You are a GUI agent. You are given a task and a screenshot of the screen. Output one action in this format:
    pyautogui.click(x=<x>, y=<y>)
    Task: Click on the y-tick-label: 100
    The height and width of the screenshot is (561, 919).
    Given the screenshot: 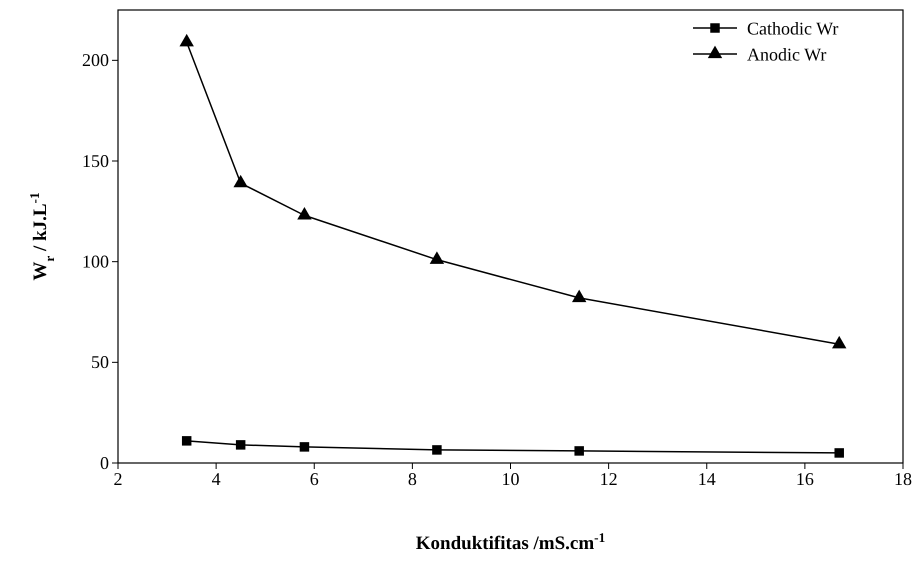 What is the action you would take?
    pyautogui.click(x=95, y=261)
    